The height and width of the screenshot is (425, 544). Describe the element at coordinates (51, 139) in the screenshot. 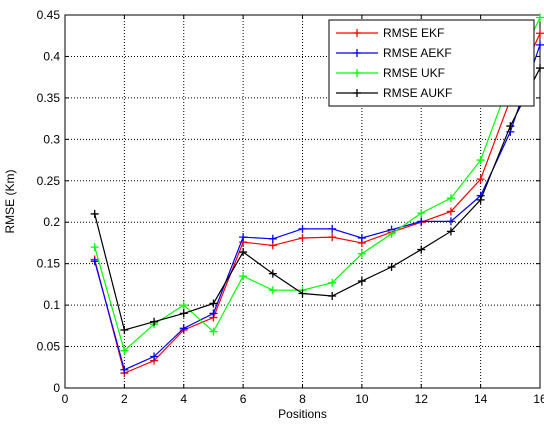

I see `y-tick-label: 0.3` at that location.